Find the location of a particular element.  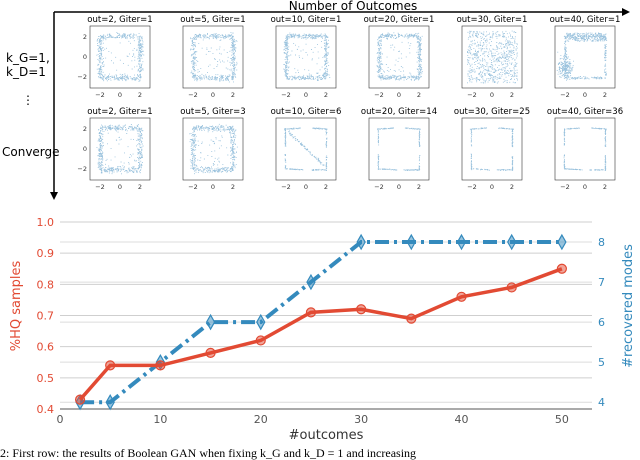

x-tick-label: 20 is located at coordinates (261, 419).